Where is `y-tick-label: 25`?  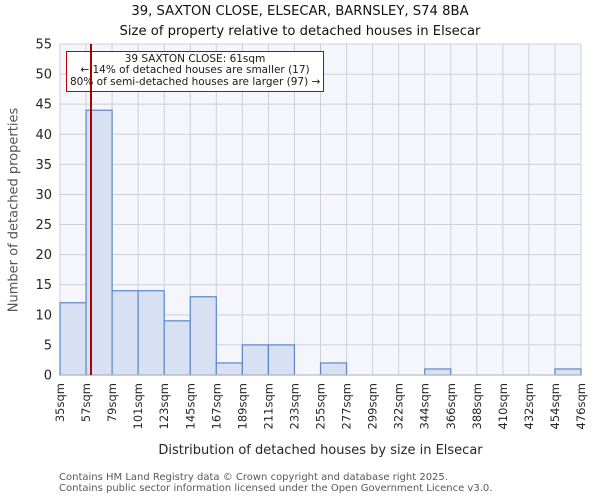
y-tick-label: 25 is located at coordinates (43, 225).